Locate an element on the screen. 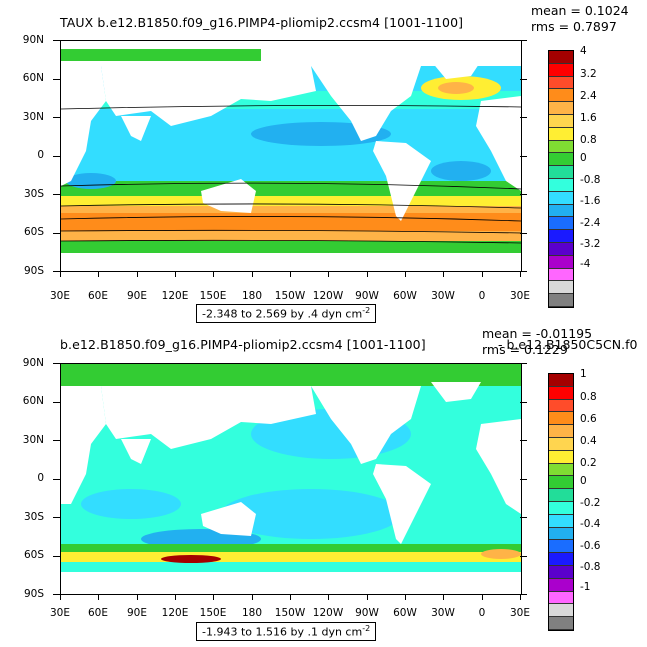  lon-label: 120E is located at coordinates (175, 296).